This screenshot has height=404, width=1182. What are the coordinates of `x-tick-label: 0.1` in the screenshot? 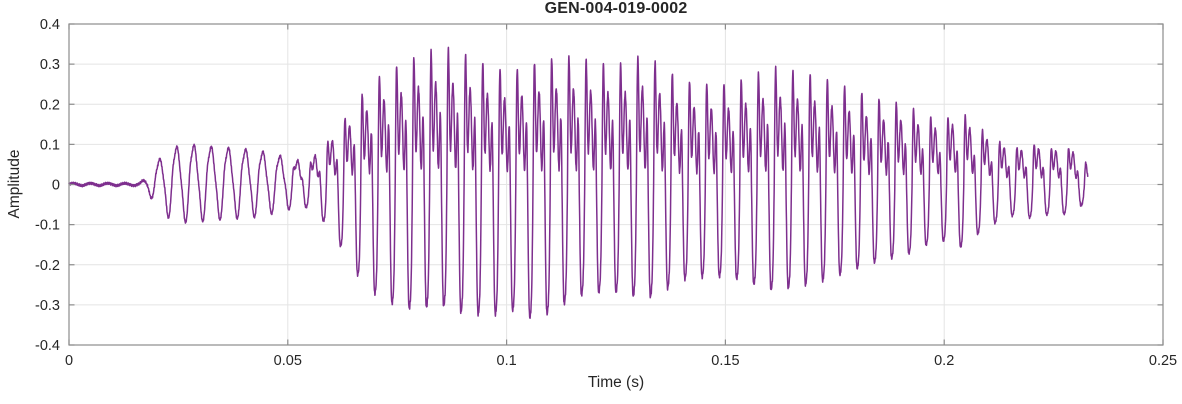 It's located at (507, 361).